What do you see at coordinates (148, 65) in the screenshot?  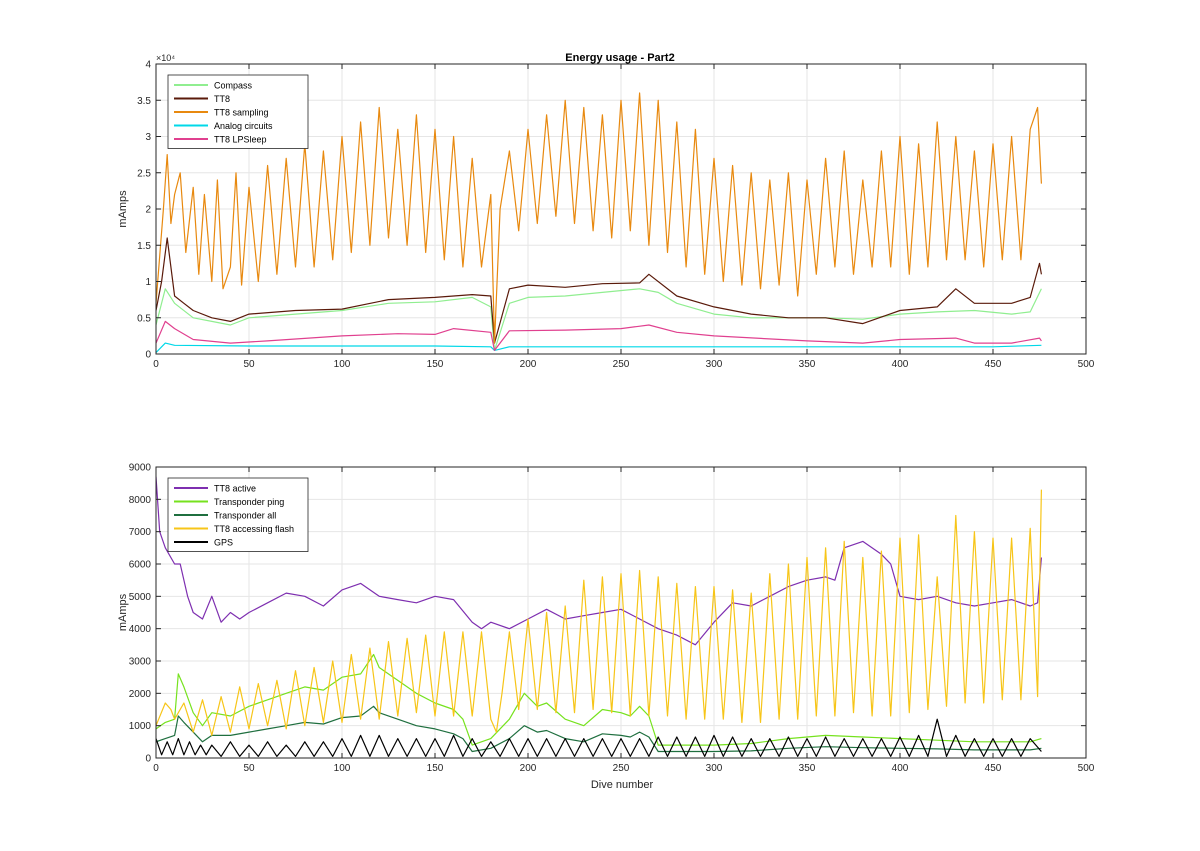 I see `y-tick-label: 4` at bounding box center [148, 65].